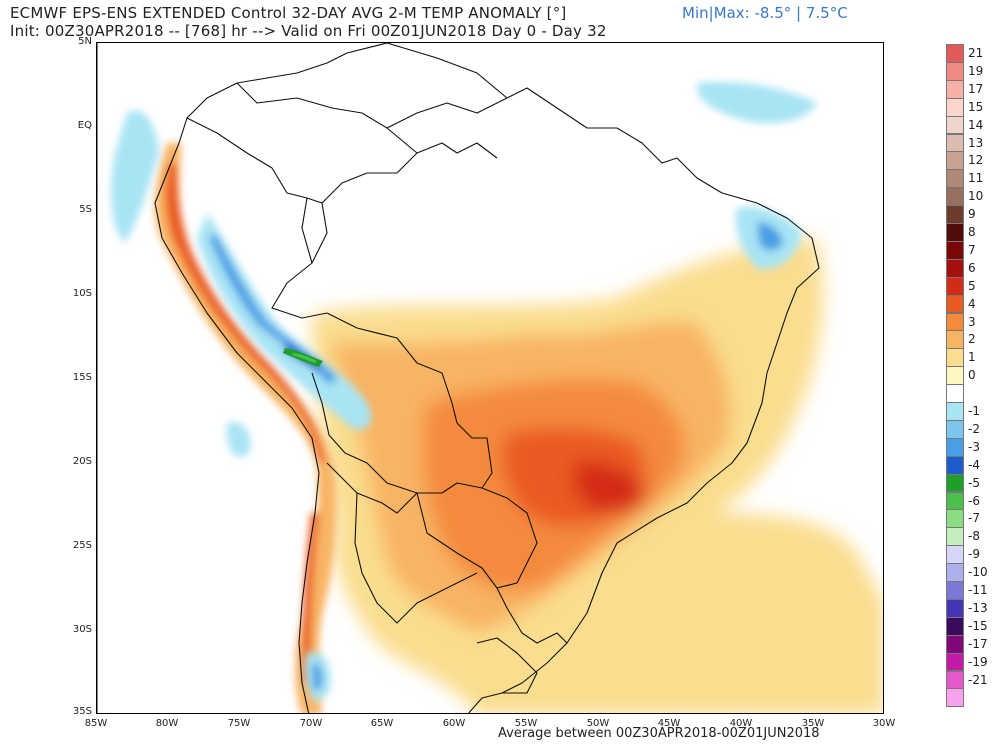  What do you see at coordinates (976, 106) in the screenshot?
I see `legend-label: 15` at bounding box center [976, 106].